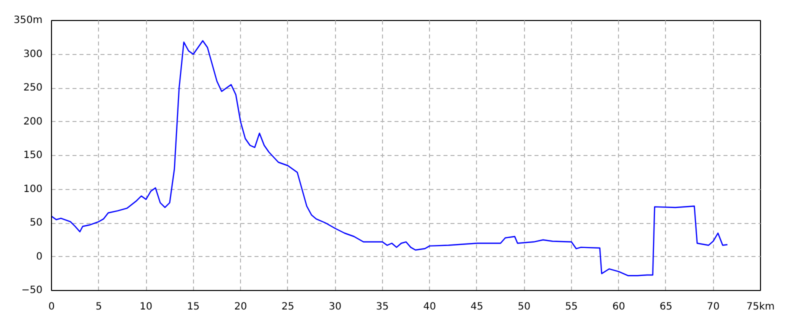  Describe the element at coordinates (713, 307) in the screenshot. I see `x-tick-label: 70` at that location.